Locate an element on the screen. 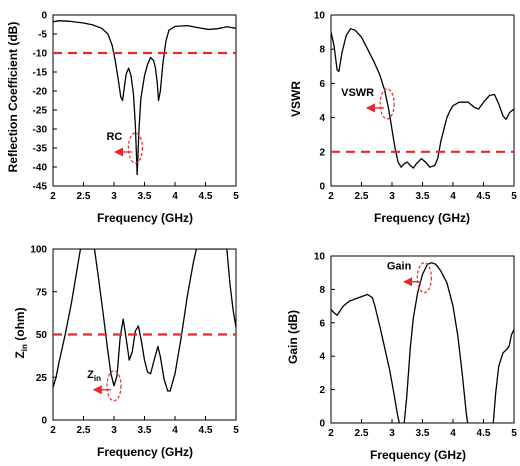  panel-0-xtick-label: 3 is located at coordinates (114, 196).